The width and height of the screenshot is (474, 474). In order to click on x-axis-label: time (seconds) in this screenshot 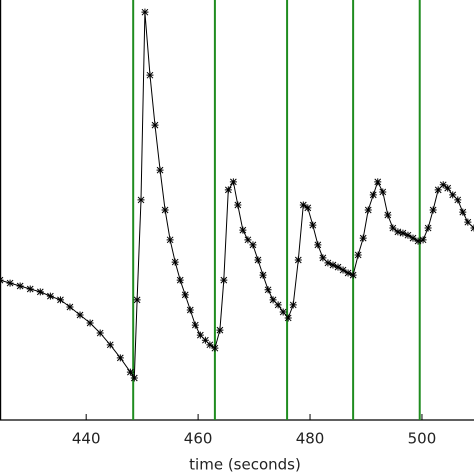, I will do `click(245, 465)`.